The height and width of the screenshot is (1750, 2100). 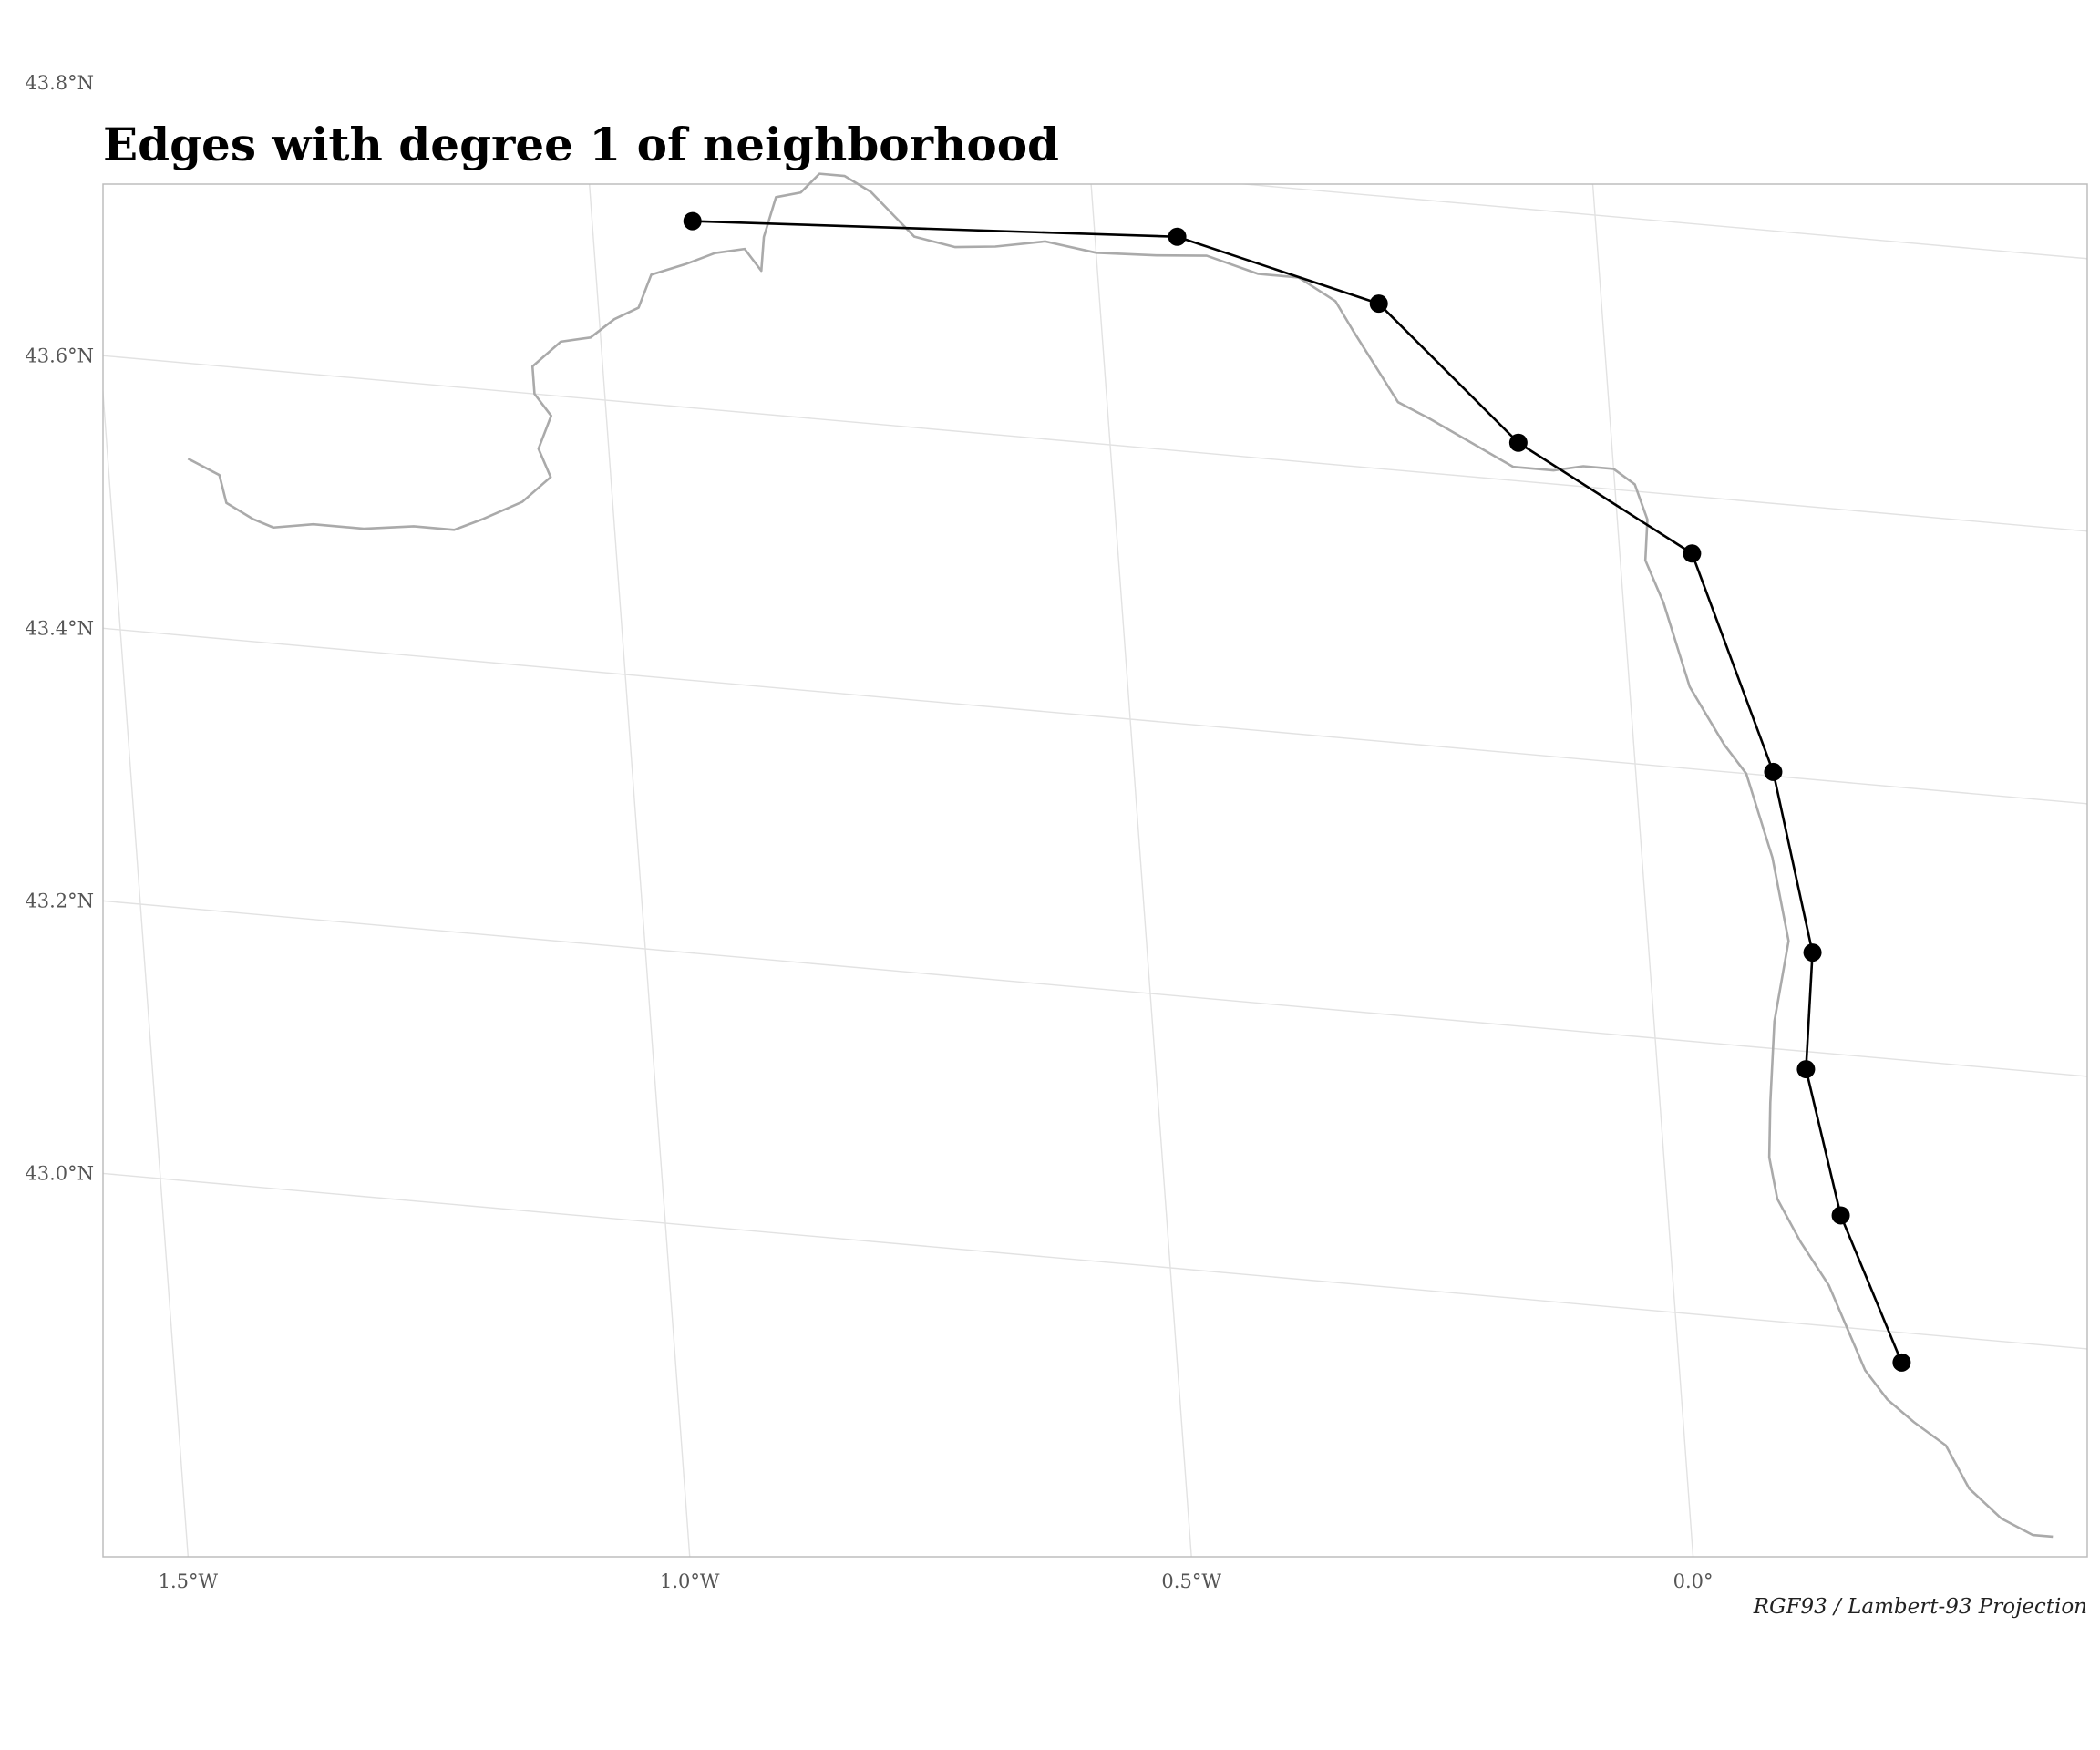 I want to click on longitude-tick-labels: 1.5°W 1.0°W 0.5°W 0.0°, so click(x=937, y=1581).